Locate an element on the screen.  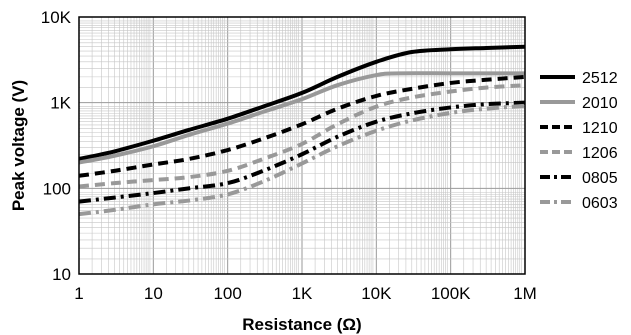
x-tick-label: 10K is located at coordinates (376, 293).